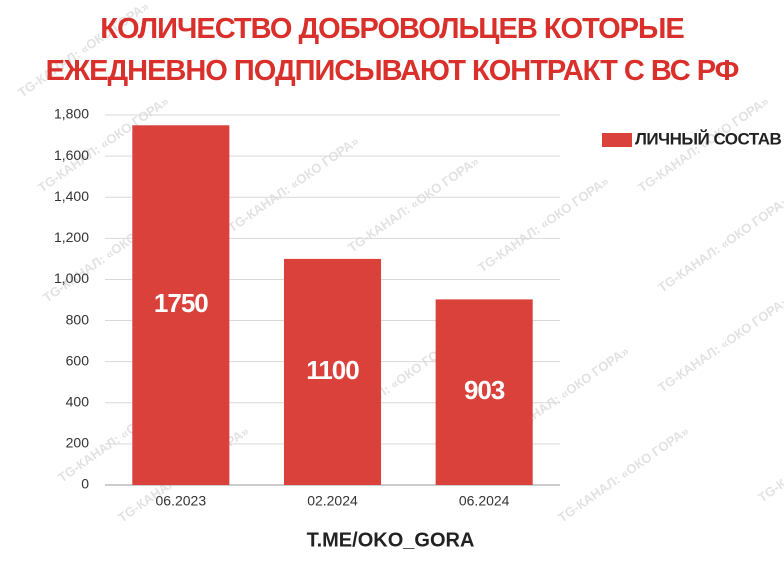 The height and width of the screenshot is (561, 784). I want to click on x-tick-label: 06.2023, so click(181, 501).